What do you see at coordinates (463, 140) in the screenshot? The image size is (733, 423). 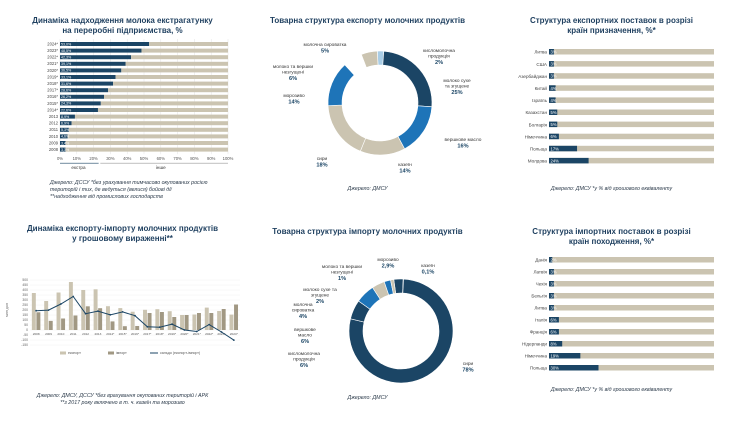 I see `slice-name: вершкове масло` at bounding box center [463, 140].